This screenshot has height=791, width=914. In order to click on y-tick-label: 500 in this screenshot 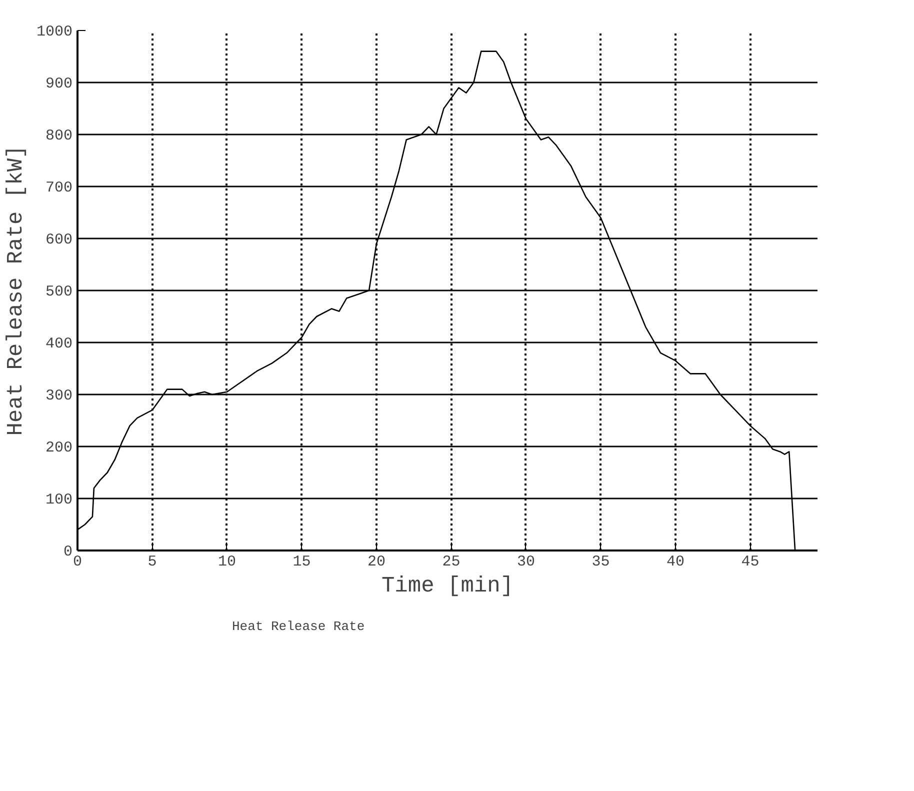, I will do `click(59, 292)`.